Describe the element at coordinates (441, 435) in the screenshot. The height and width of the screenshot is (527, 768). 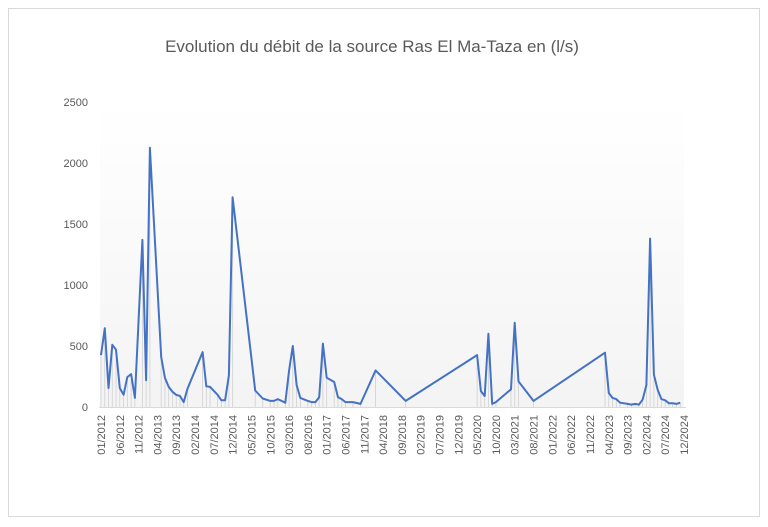
I see `x-tick-label: 07/2019` at that location.